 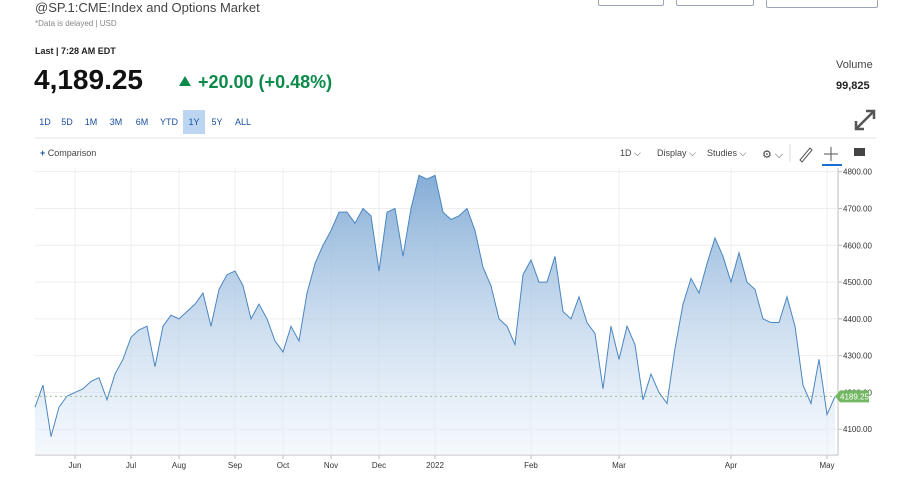 I want to click on x-tick-label: May, so click(x=826, y=465).